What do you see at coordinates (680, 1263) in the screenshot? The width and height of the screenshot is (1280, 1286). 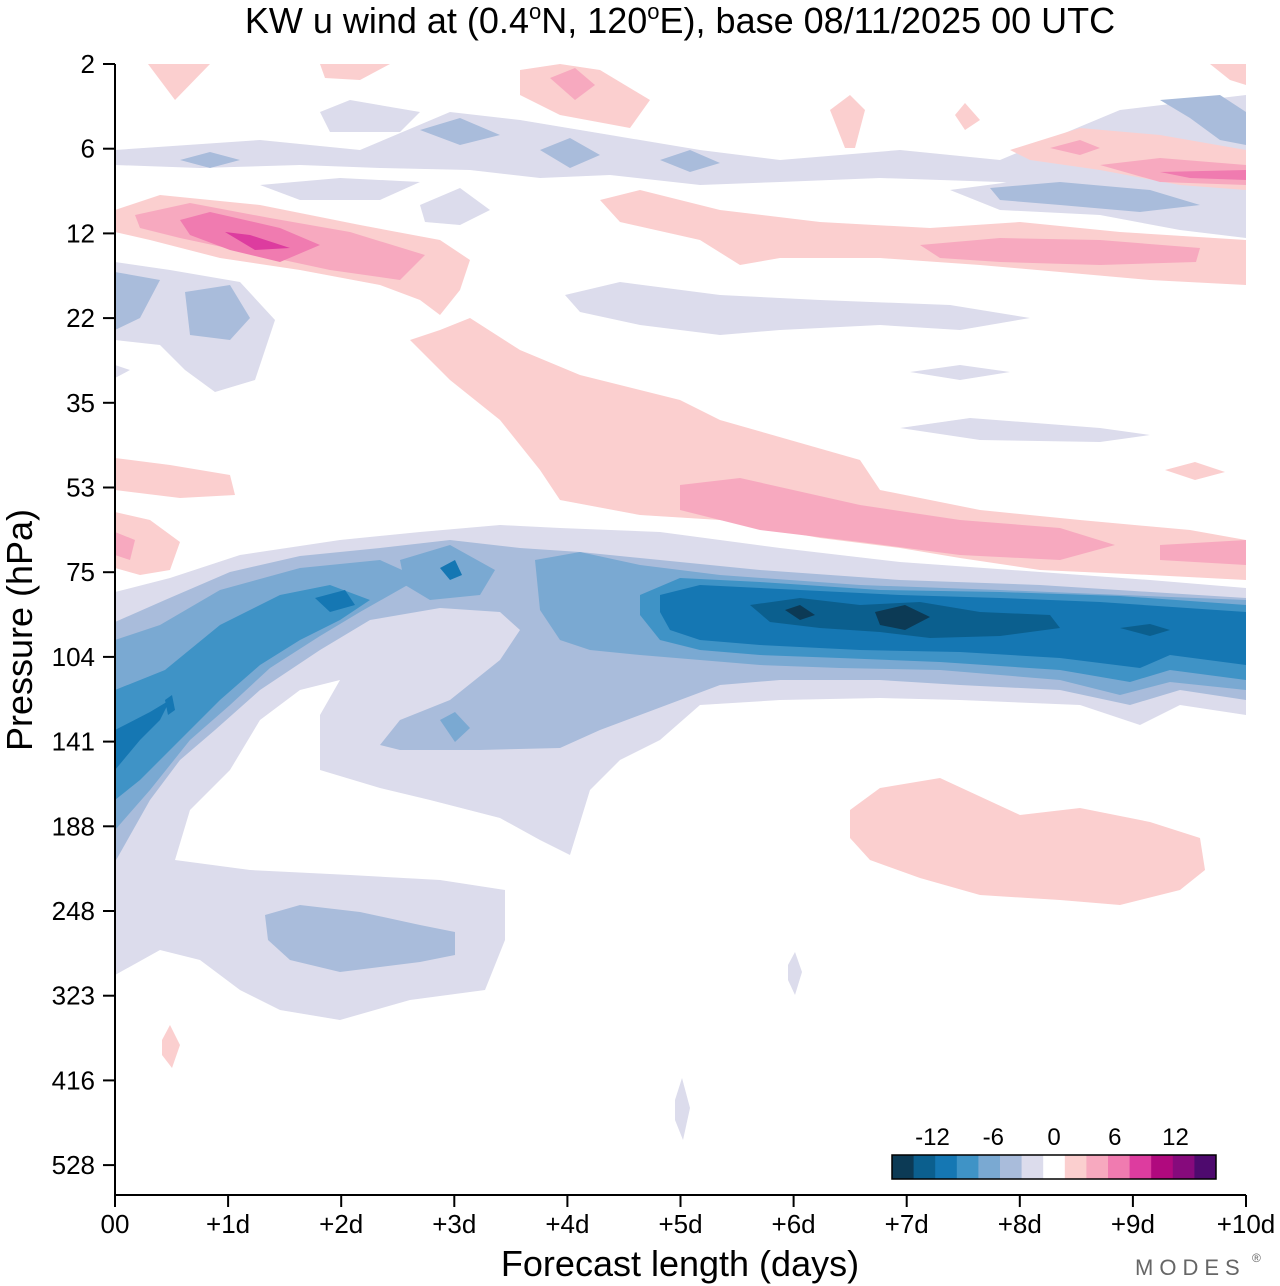 I see `x-axis-label: Forecast length (days)` at bounding box center [680, 1263].